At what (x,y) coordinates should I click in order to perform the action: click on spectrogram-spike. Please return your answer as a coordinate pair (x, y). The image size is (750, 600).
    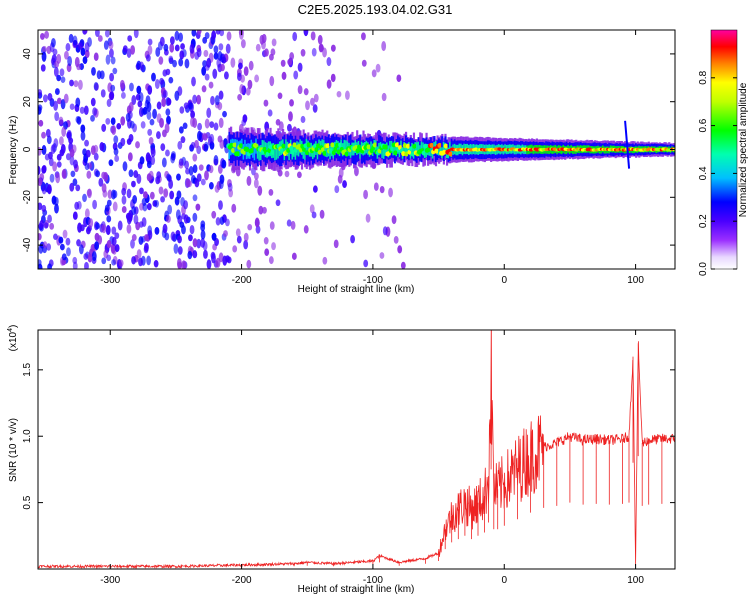
    Looking at the image, I should click on (627, 144).